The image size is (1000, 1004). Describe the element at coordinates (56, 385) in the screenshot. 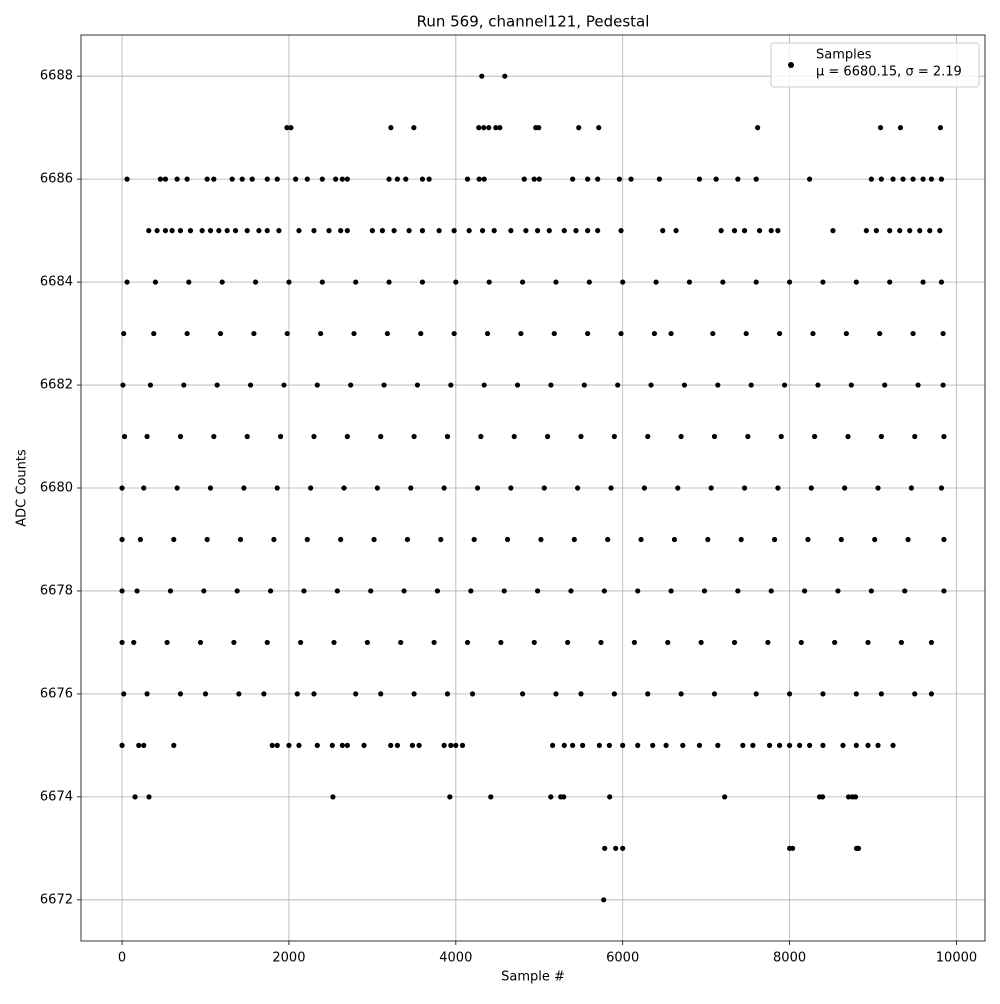

I see `y-tick-label: 6682` at that location.